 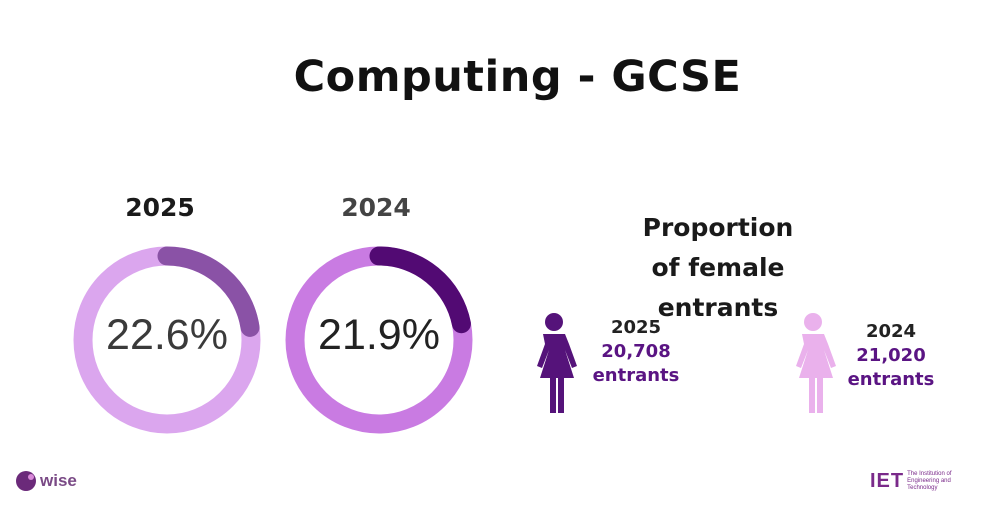 I want to click on iet-logo-line1: The Institution of, so click(x=929, y=474).